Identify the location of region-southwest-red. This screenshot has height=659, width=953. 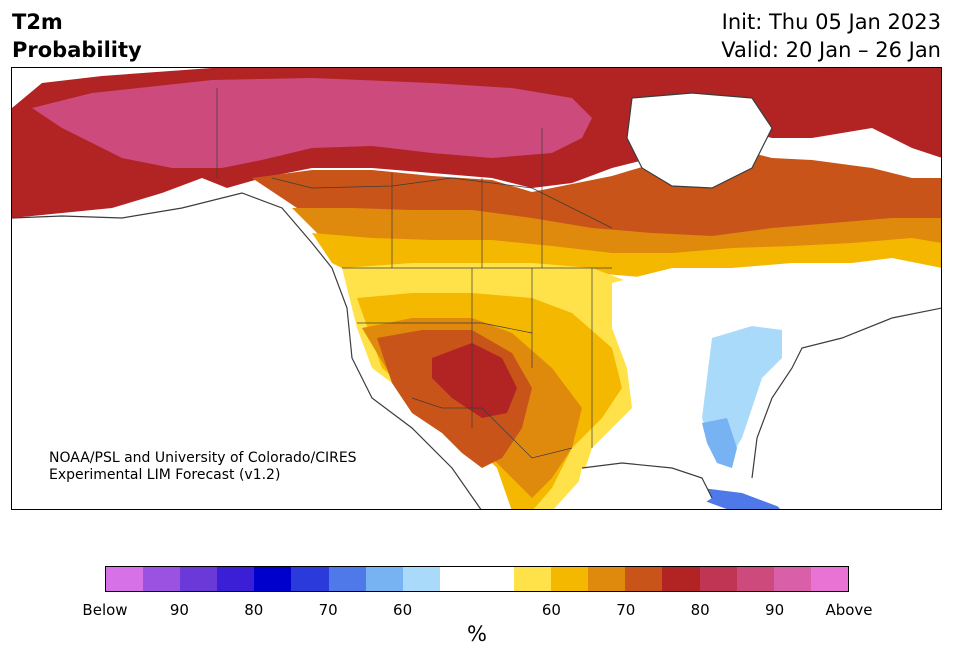
(474, 380).